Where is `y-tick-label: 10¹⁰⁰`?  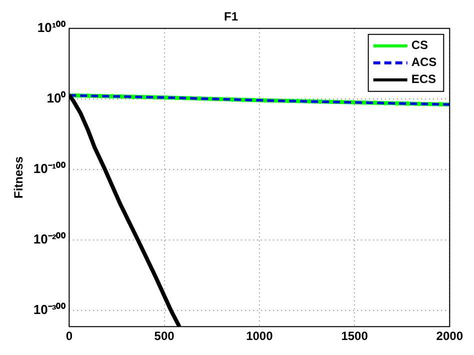
y-tick-label: 10¹⁰⁰ is located at coordinates (51, 27).